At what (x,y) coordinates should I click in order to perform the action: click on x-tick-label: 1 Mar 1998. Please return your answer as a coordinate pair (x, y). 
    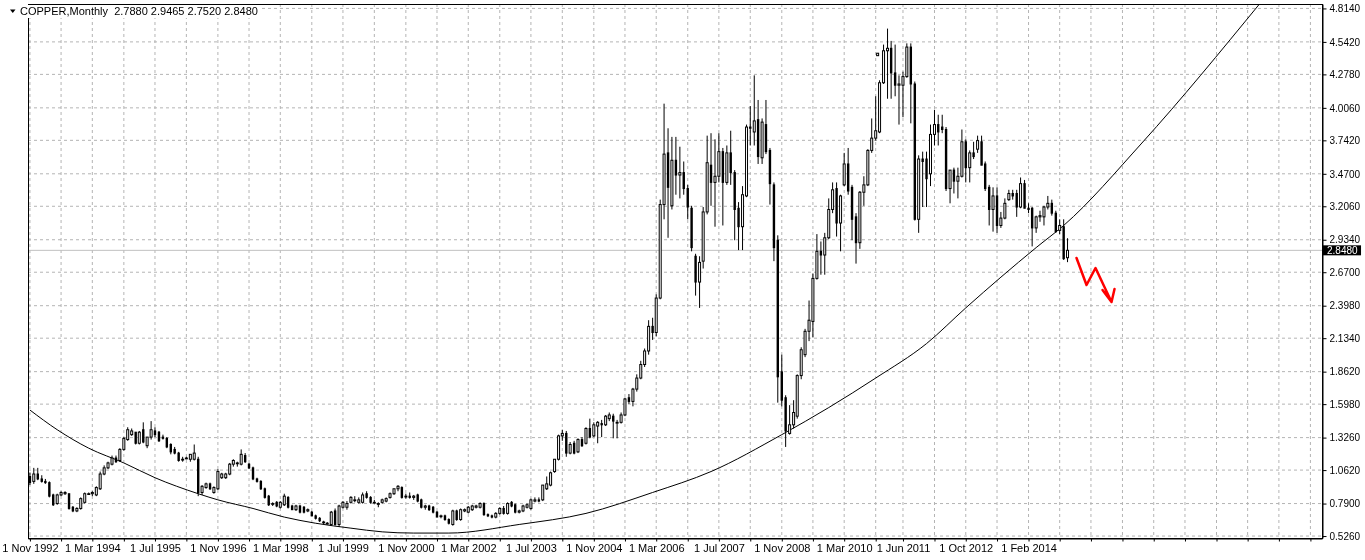
    Looking at the image, I should click on (280, 548).